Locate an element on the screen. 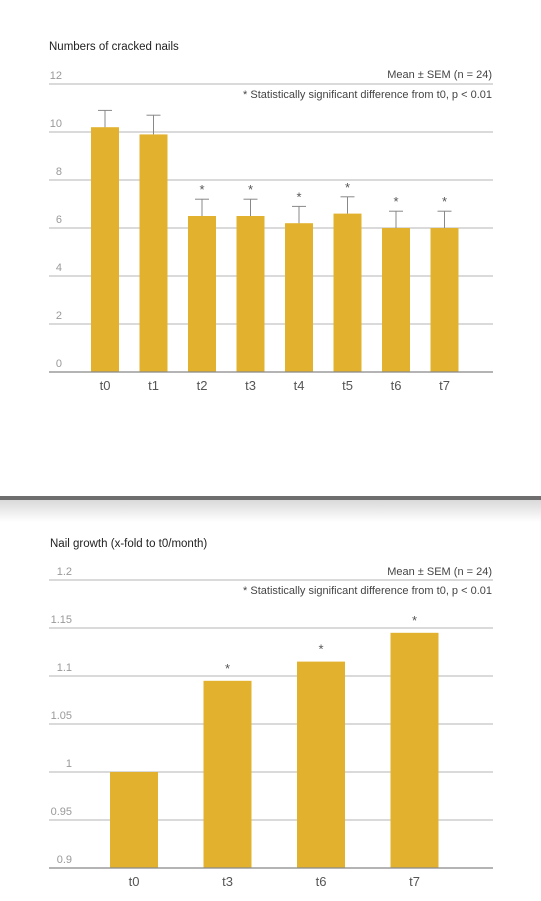 Image resolution: width=541 pixels, height=901 pixels. y-tick-label: 6 is located at coordinates (59, 220).